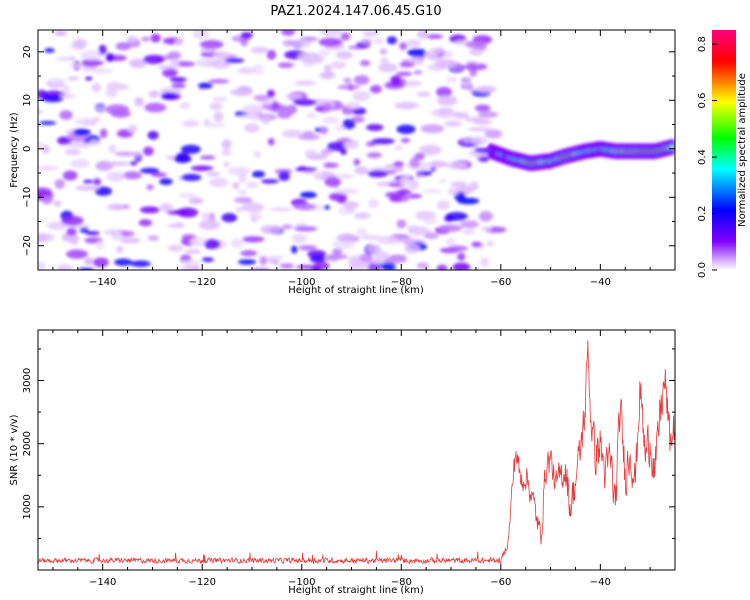 The image size is (750, 600). I want to click on figure-title: PAZ1.2024.147.06.45.G10, so click(355, 11).